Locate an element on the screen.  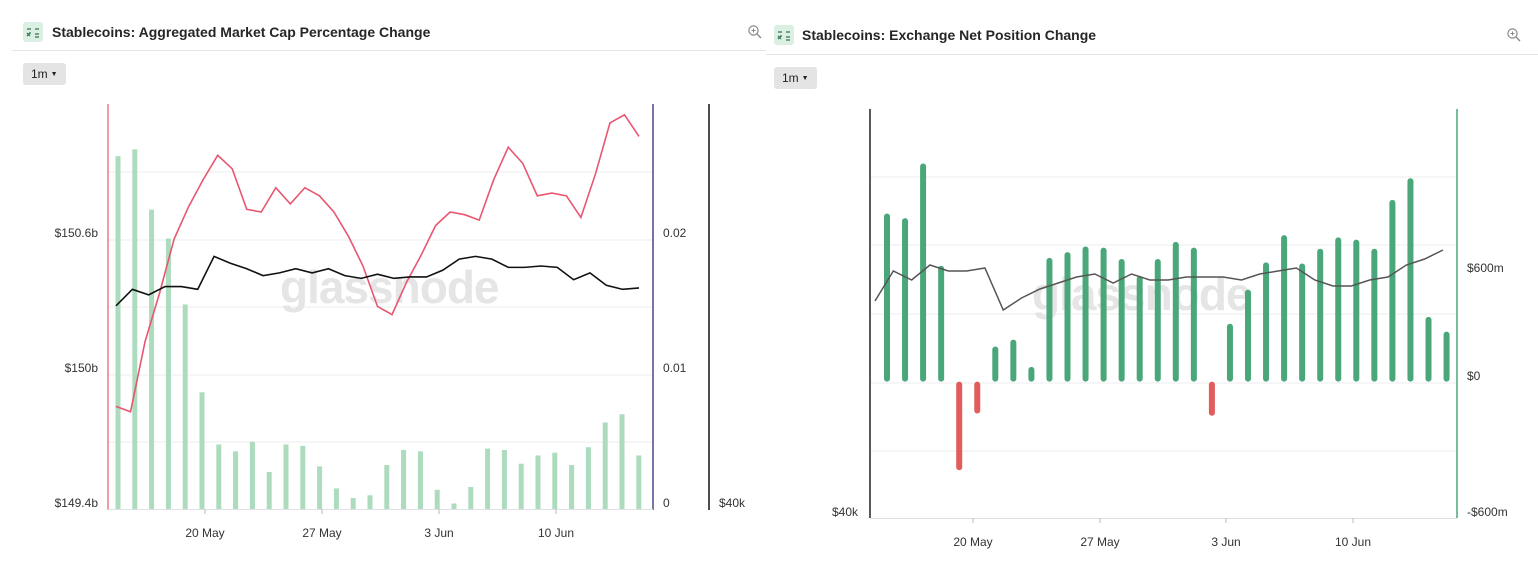
y-tick-label-far-right: $40k is located at coordinates (732, 503).